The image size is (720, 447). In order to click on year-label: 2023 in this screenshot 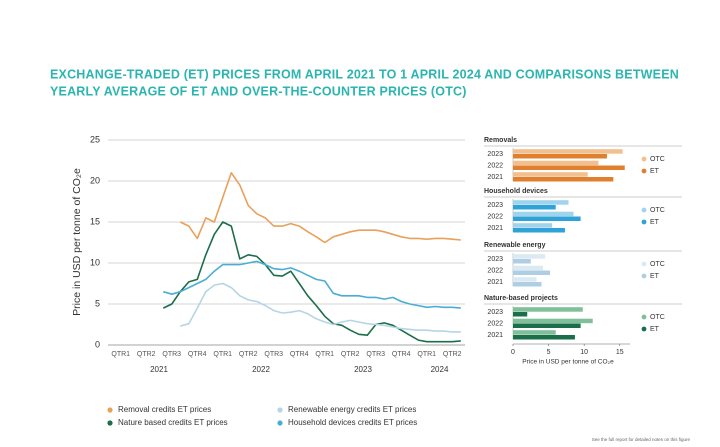, I will do `click(363, 369)`.